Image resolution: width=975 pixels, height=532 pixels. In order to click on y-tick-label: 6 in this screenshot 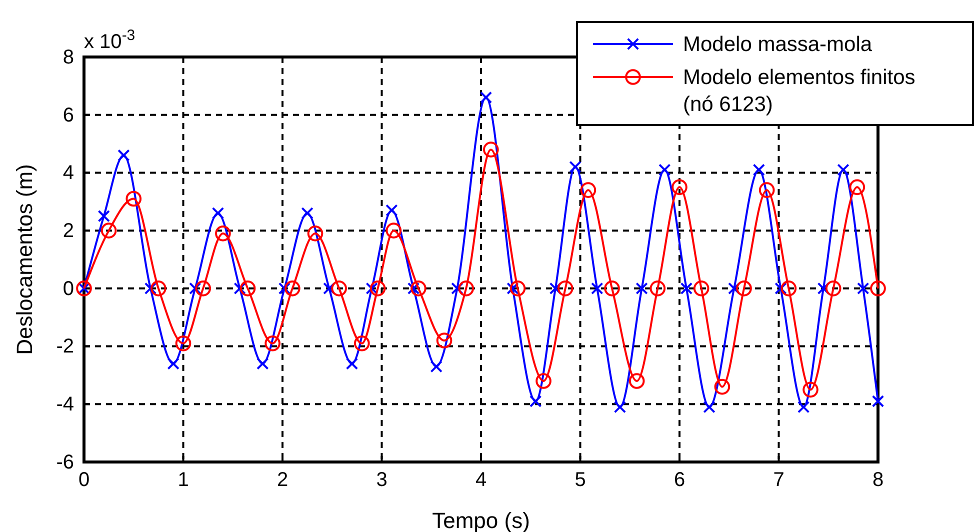, I will do `click(68, 115)`.